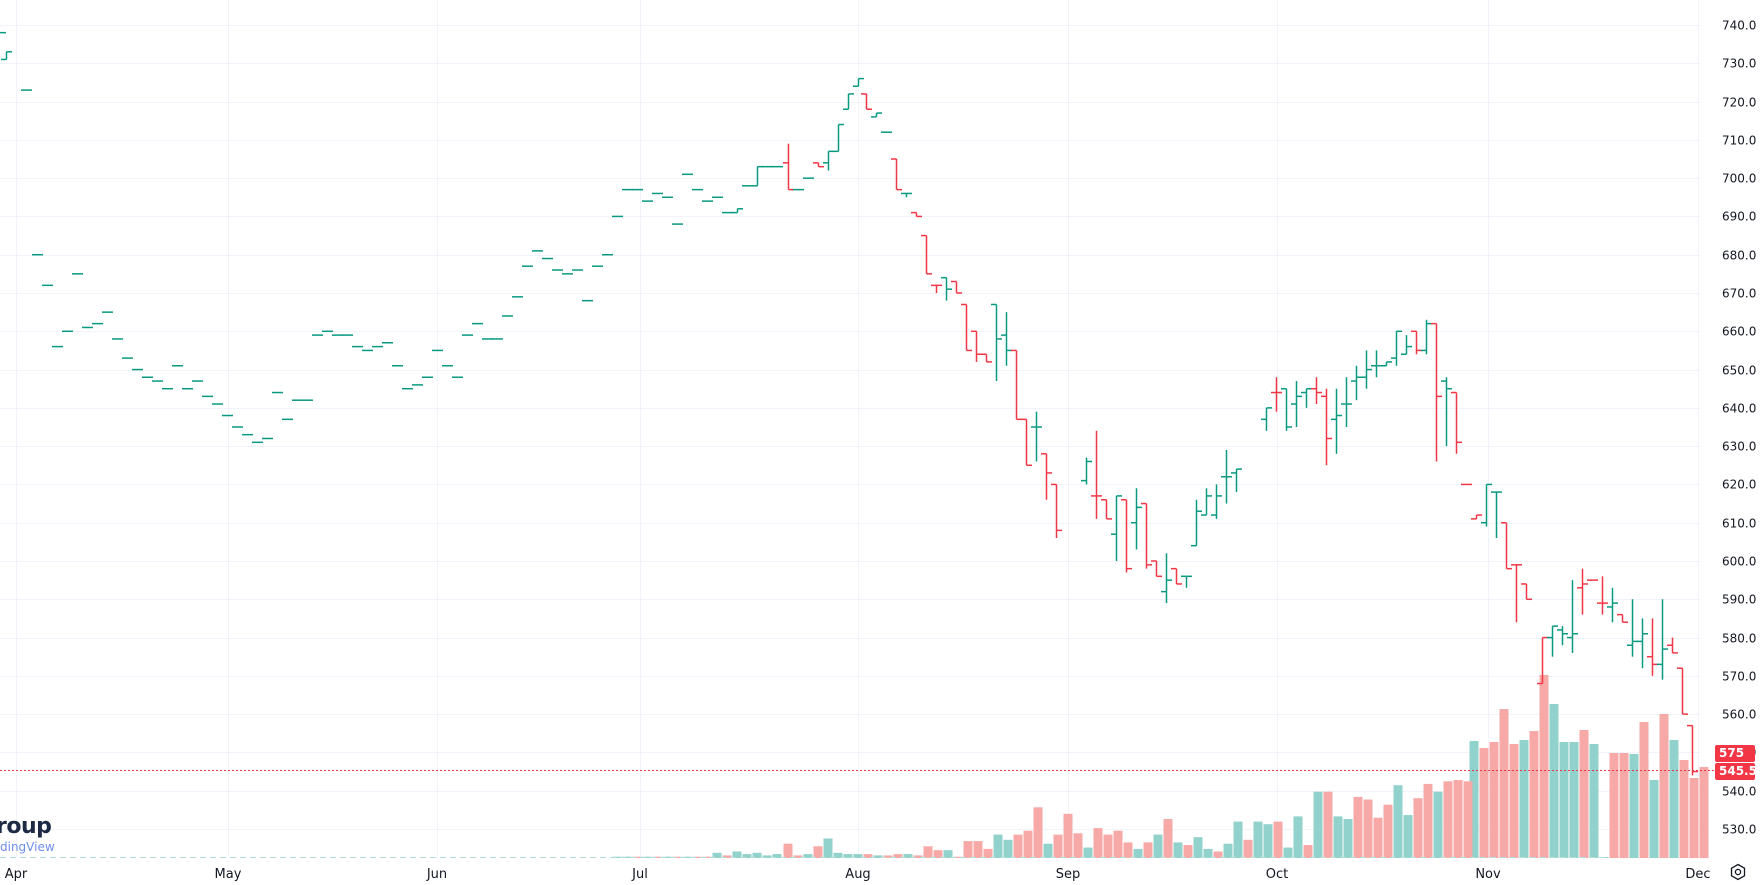 This screenshot has width=1761, height=885. Describe the element at coordinates (1739, 294) in the screenshot. I see `y-axis-label: 670.0` at that location.